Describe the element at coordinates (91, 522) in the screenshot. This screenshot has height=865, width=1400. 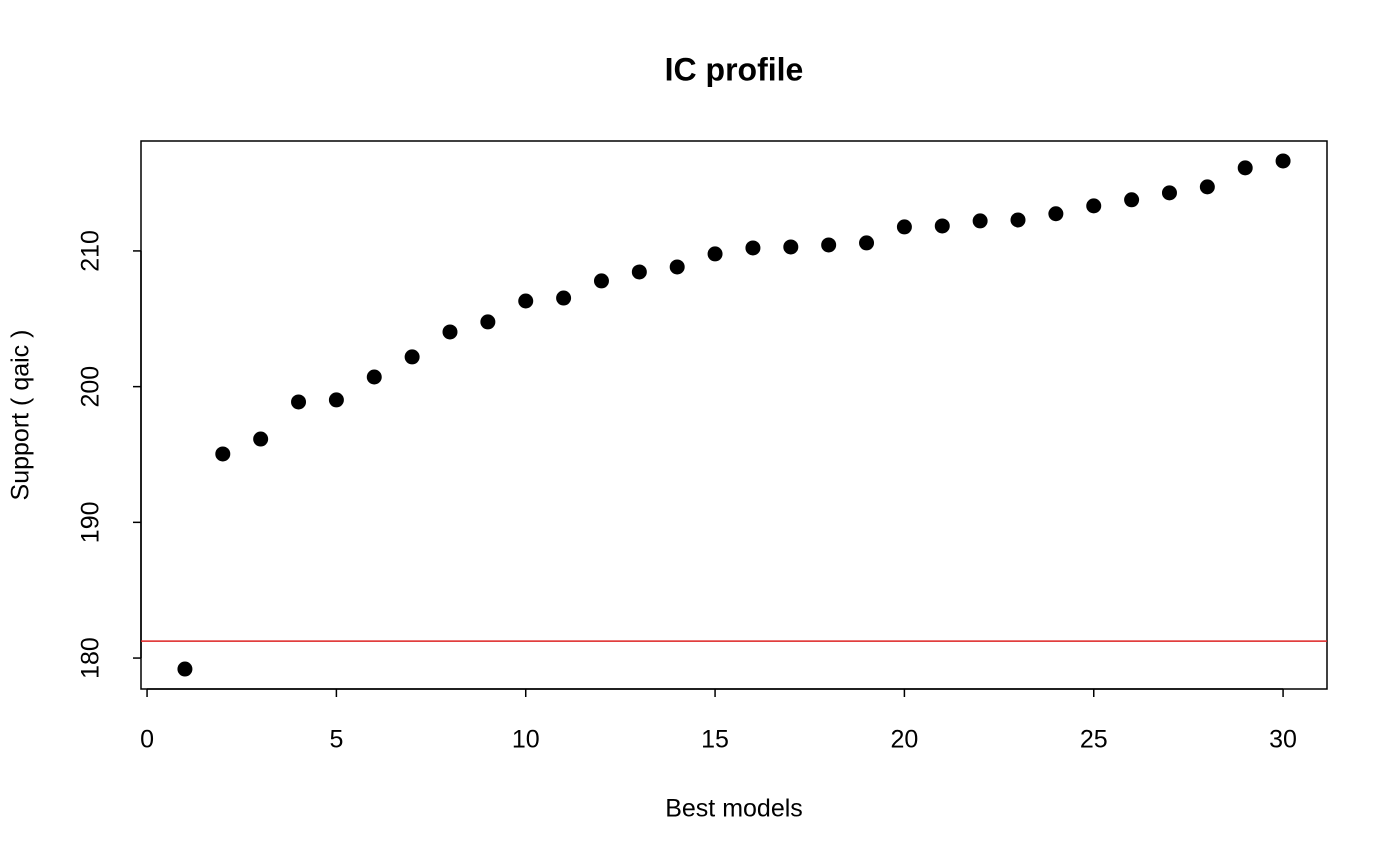
I see `y-tick-label: 190` at that location.